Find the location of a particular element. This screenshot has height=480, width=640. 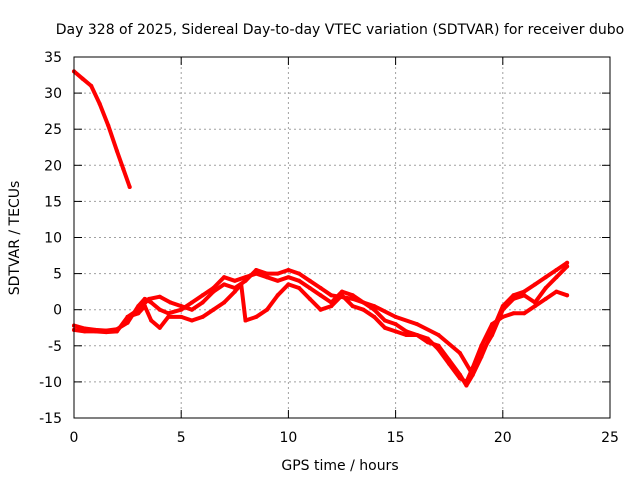

y-tick-label: -10 is located at coordinates (50, 383).